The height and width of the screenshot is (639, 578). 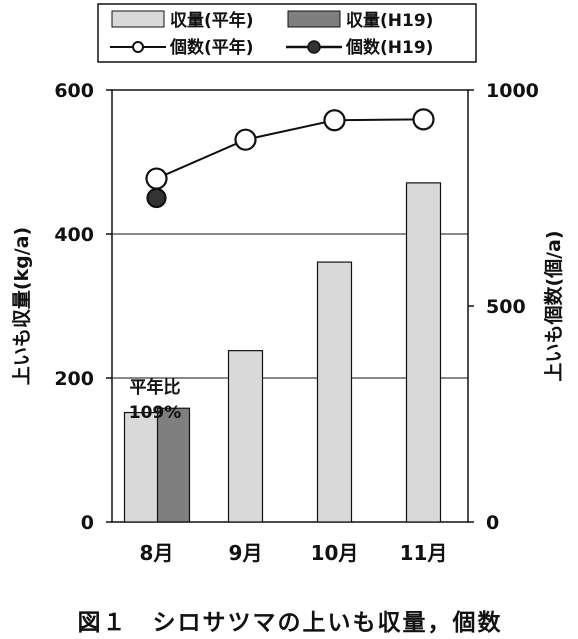 I want to click on legend-label-bar-0: 収量(平年), so click(x=212, y=20).